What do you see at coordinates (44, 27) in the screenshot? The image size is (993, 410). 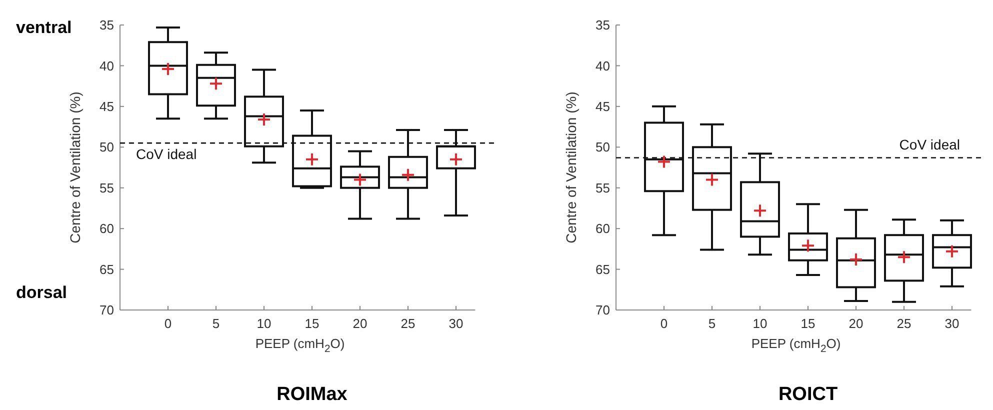 I see `text: ventral` at bounding box center [44, 27].